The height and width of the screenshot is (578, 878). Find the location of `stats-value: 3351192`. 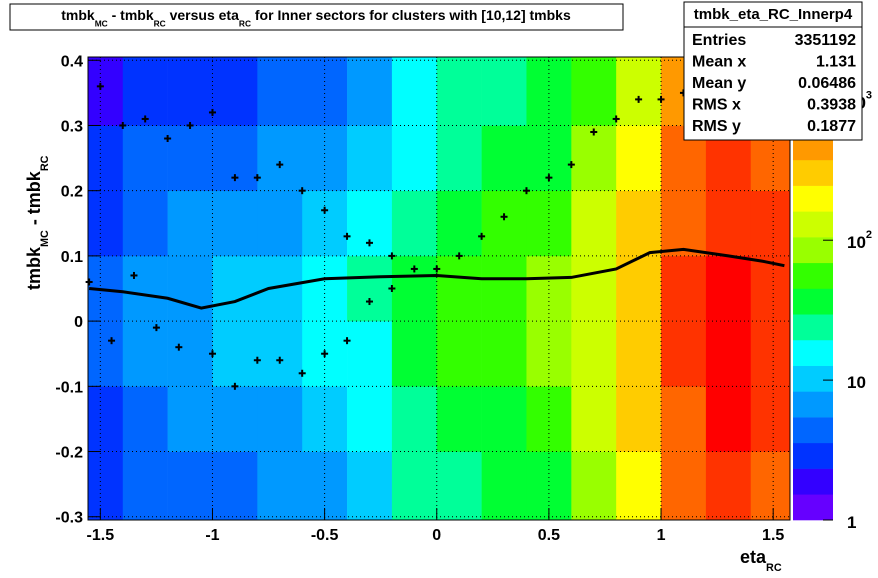

stats-value: 3351192 is located at coordinates (826, 40).